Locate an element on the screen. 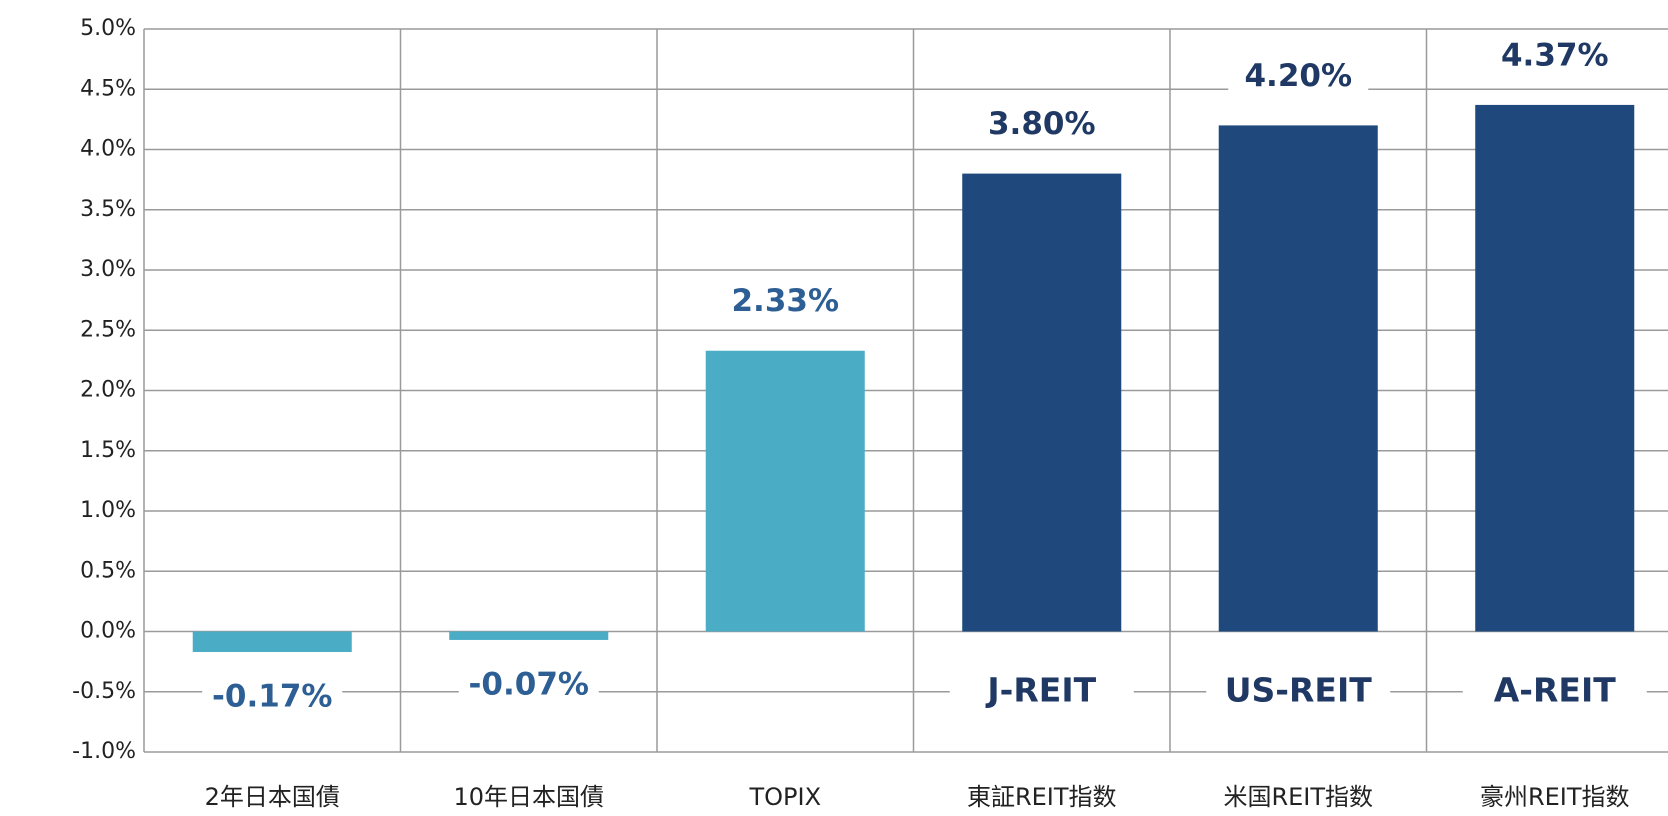 The image size is (1668, 816). x-tick-label: TOPIX is located at coordinates (784, 797).